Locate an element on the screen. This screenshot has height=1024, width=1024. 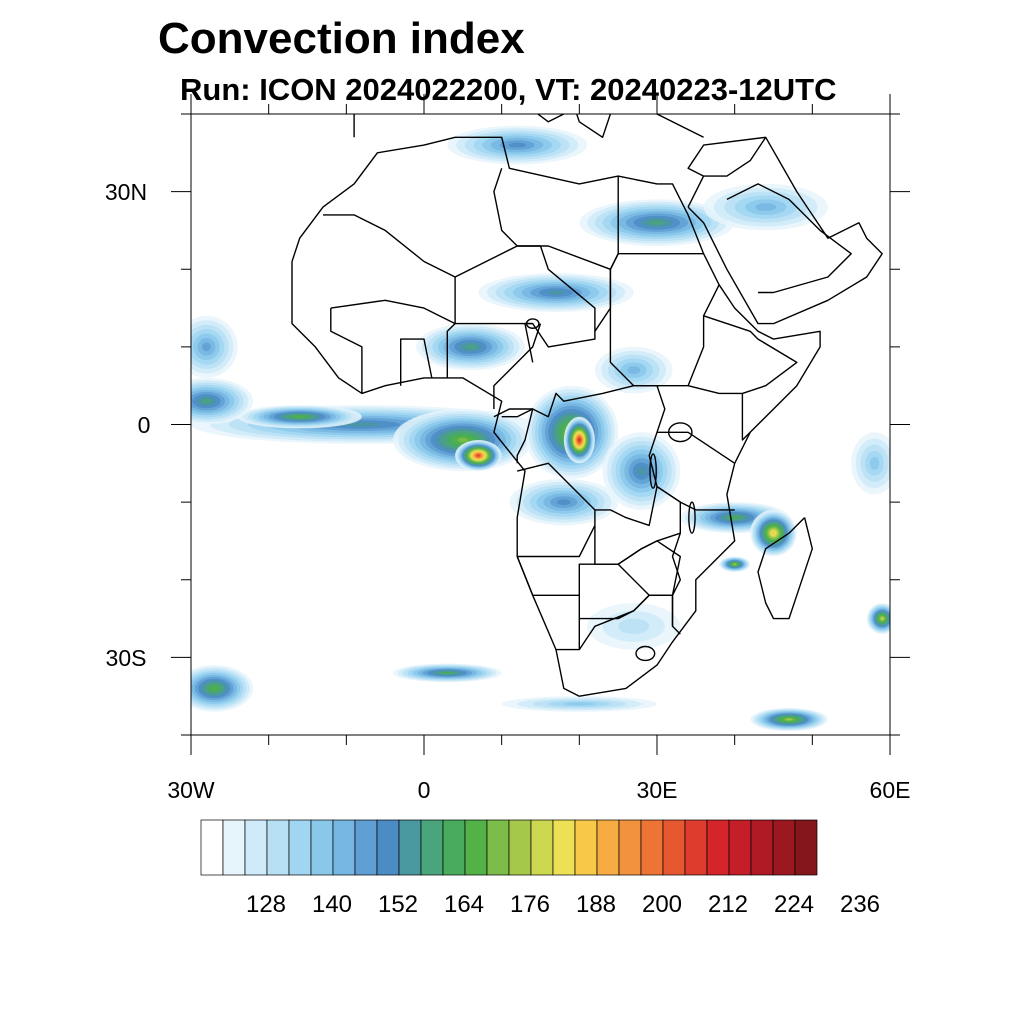
border-mali-niger is located at coordinates (393, 301).